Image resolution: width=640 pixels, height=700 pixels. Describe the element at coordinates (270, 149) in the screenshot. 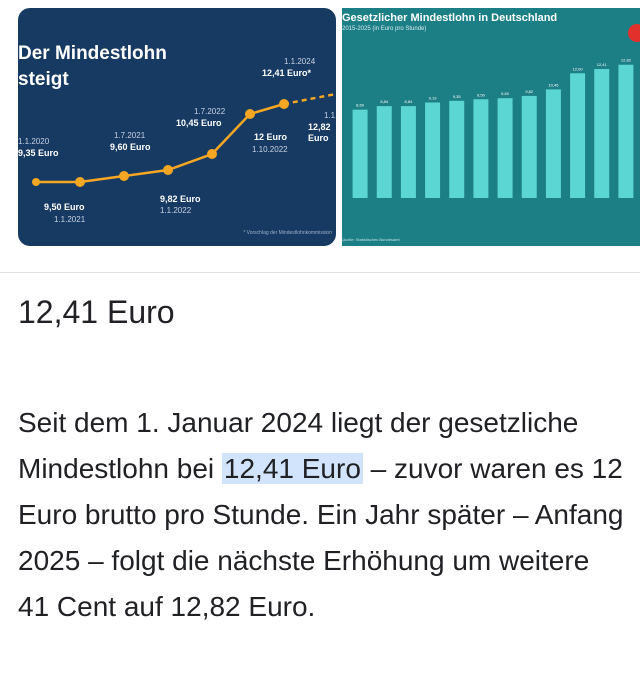

I see `label-date-2022-10: 1.10.2022` at that location.